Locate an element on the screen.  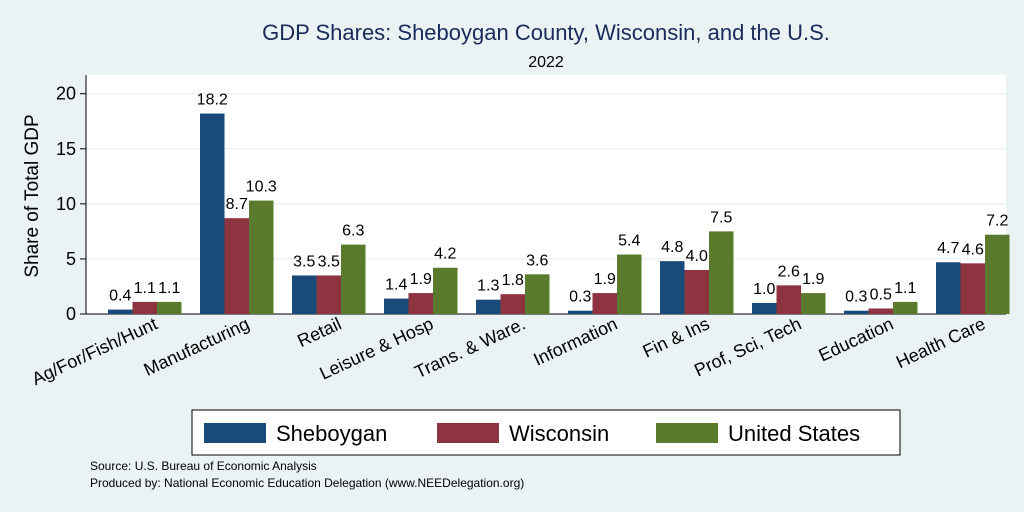
x-tick-label: Ag/For/Fish/Hunt is located at coordinates (95, 351).